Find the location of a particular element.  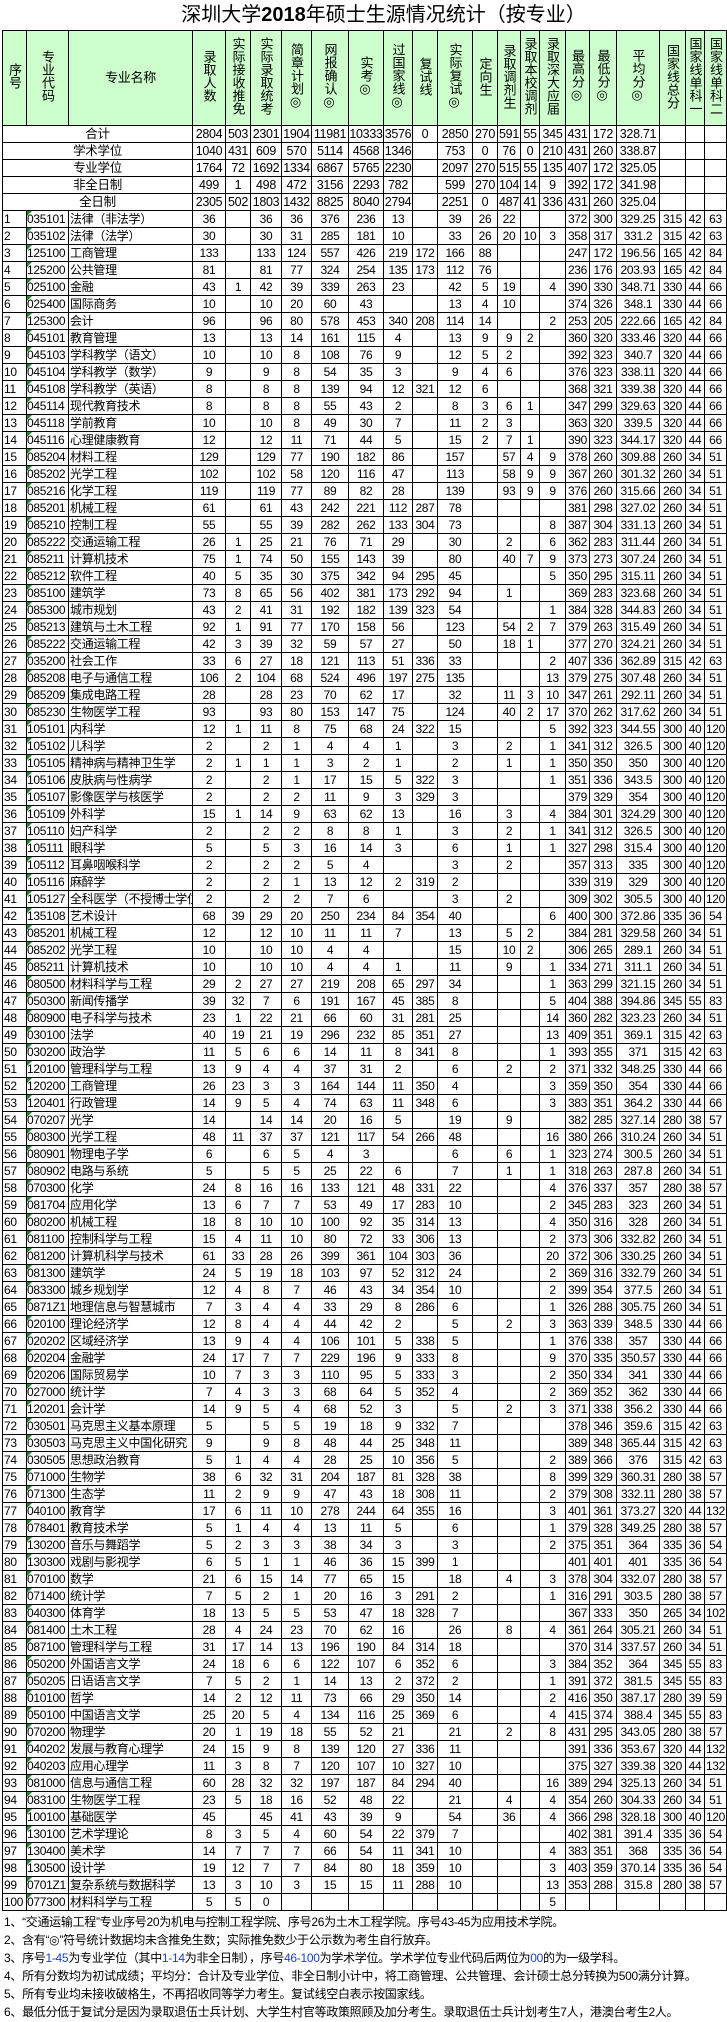

major-code: 080500 is located at coordinates (47, 984).